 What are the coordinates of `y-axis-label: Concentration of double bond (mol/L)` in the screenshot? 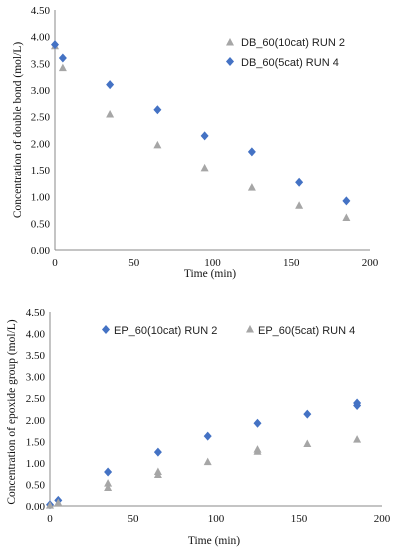 It's located at (18, 130).